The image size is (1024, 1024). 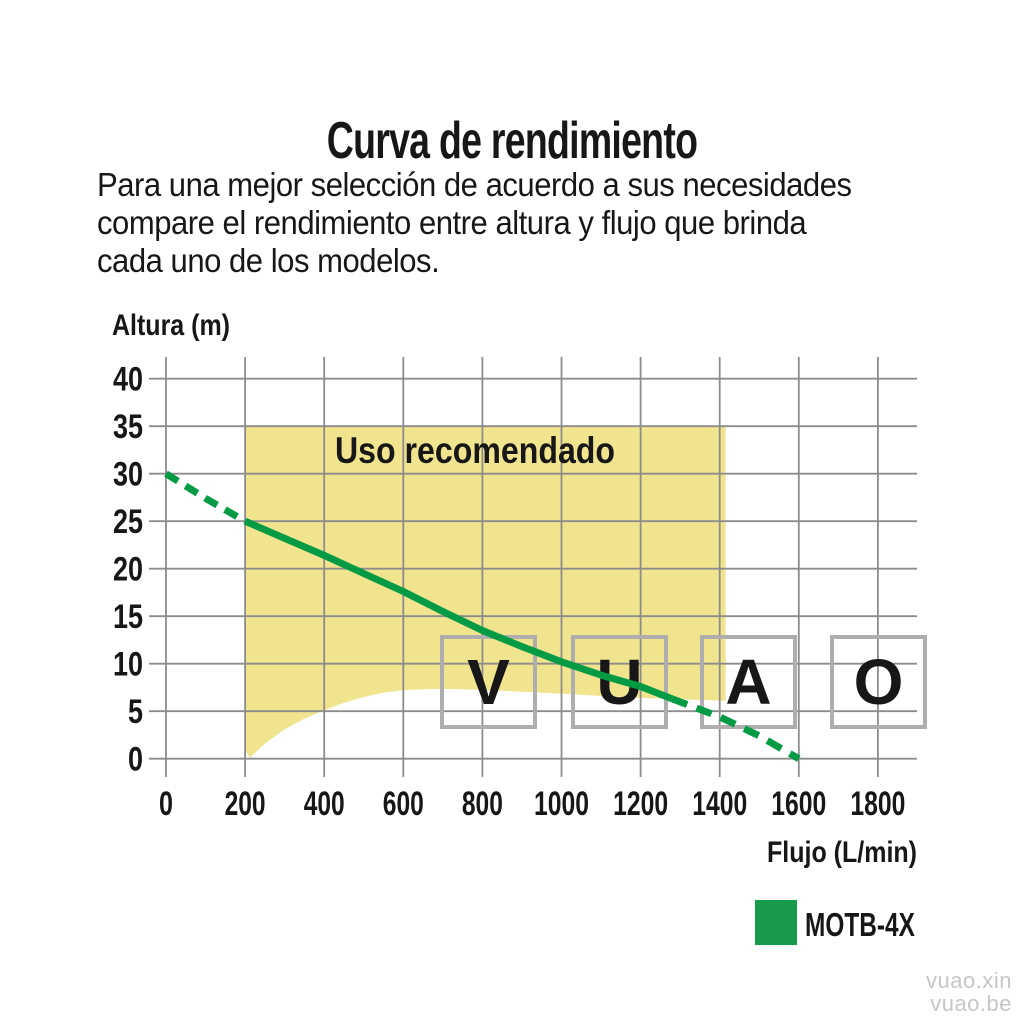 I want to click on y-axis-label: Altura (m), so click(x=171, y=325).